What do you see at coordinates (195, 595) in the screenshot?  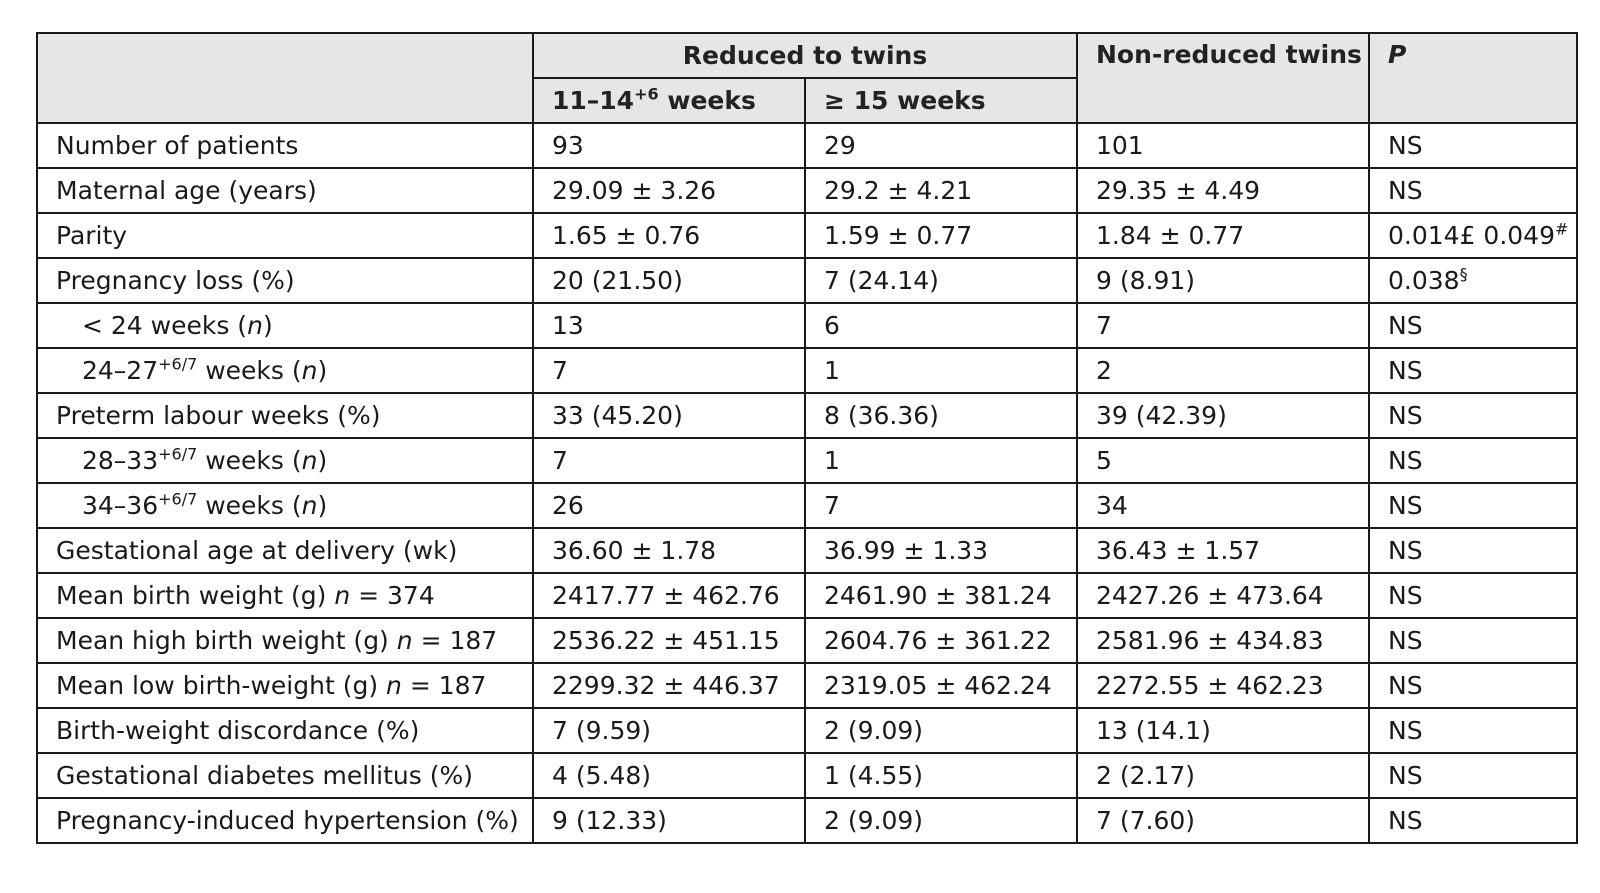 I see `row-label-pre: Mean birth weight (g)` at bounding box center [195, 595].